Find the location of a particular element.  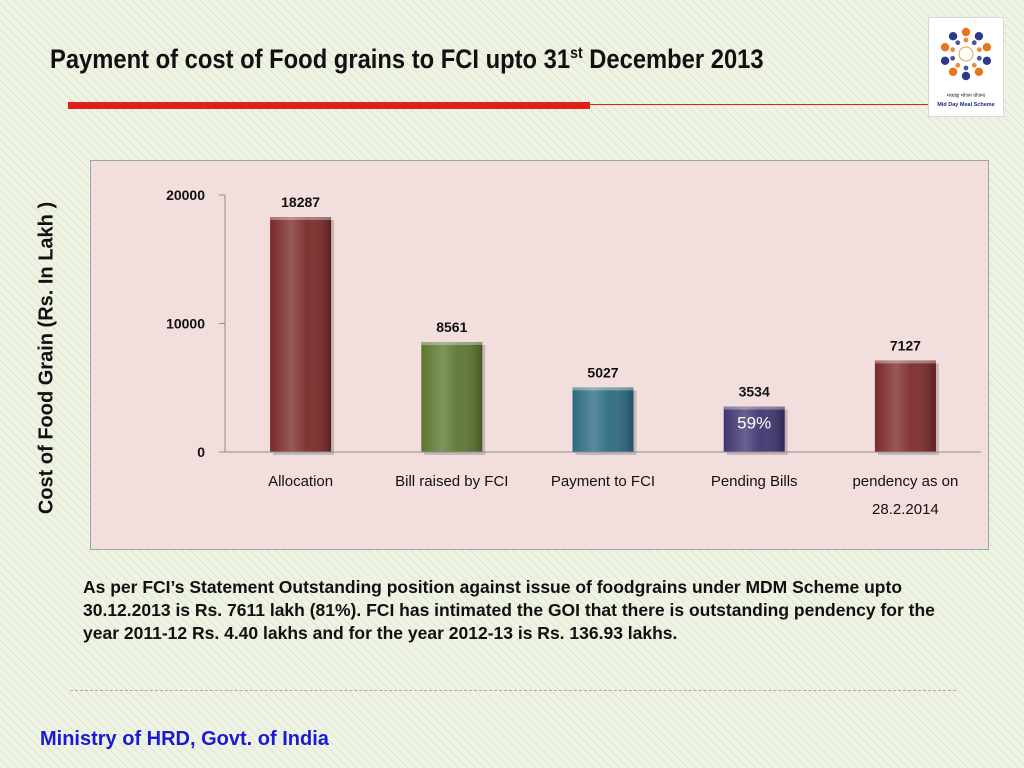

y-tick-label: 20000 is located at coordinates (185, 195).